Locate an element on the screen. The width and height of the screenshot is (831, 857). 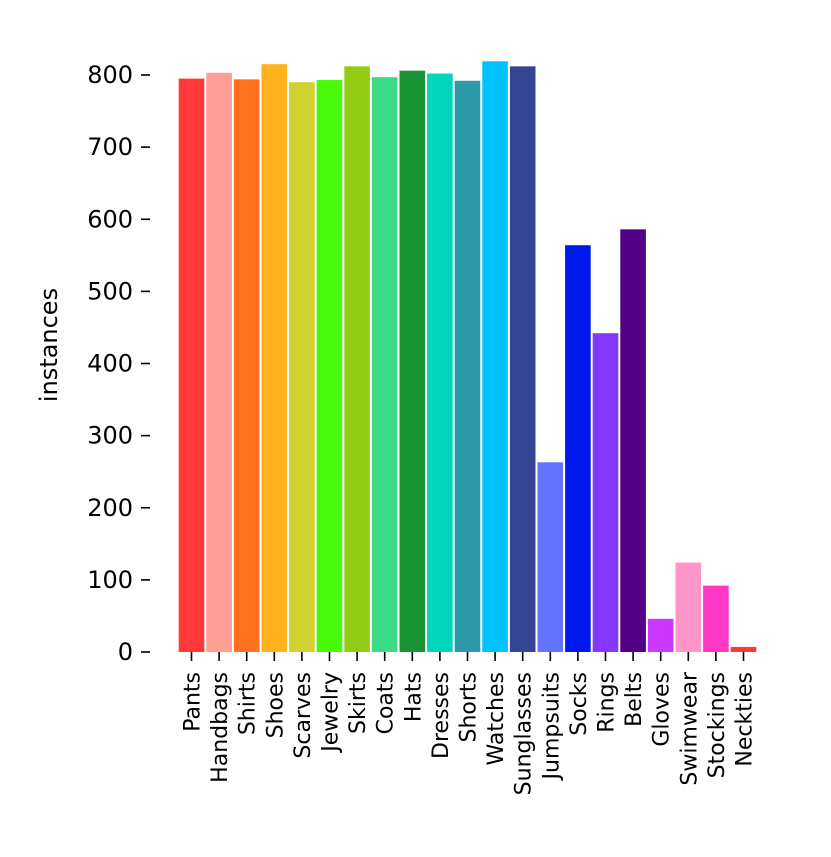
x-tick-label-socks: Socks is located at coordinates (579, 704).